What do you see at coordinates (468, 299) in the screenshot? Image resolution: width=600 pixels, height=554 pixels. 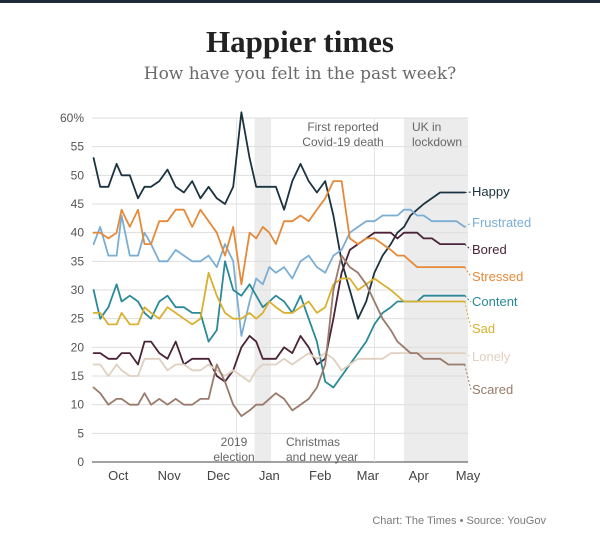 I see `legend-connector-content` at bounding box center [468, 299].